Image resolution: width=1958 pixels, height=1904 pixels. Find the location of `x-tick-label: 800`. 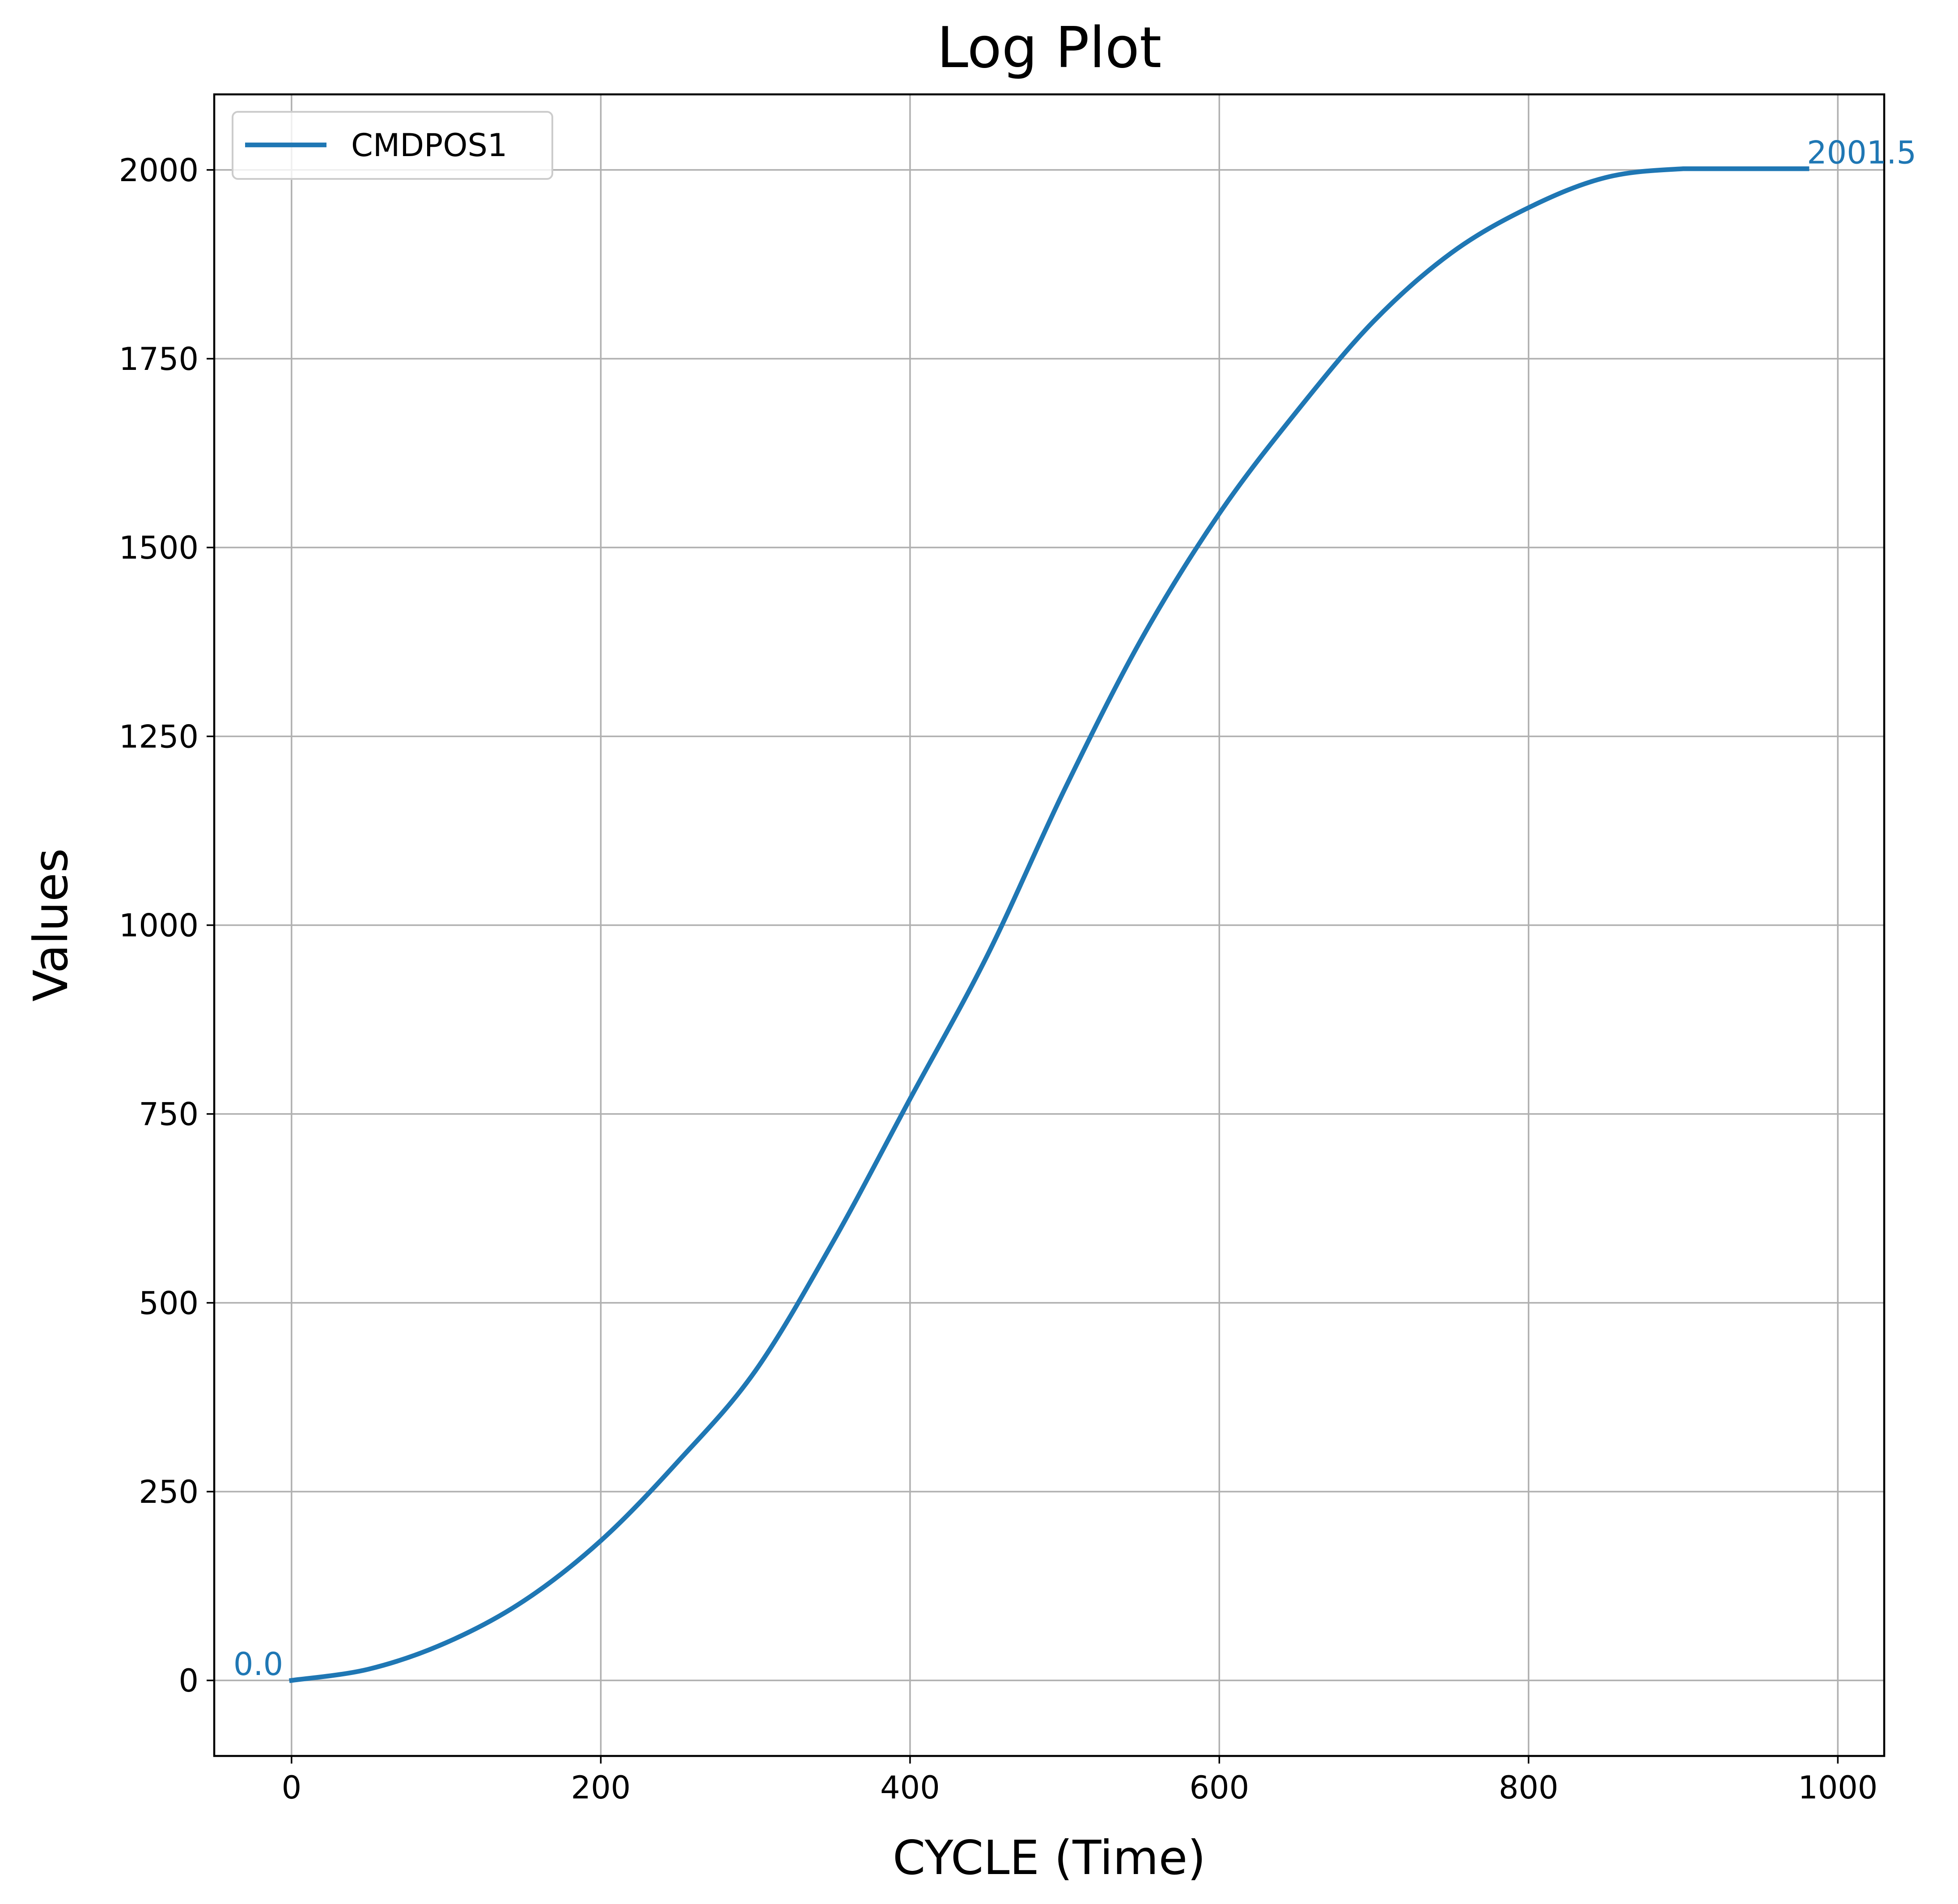

x-tick-label: 800 is located at coordinates (1529, 1787).